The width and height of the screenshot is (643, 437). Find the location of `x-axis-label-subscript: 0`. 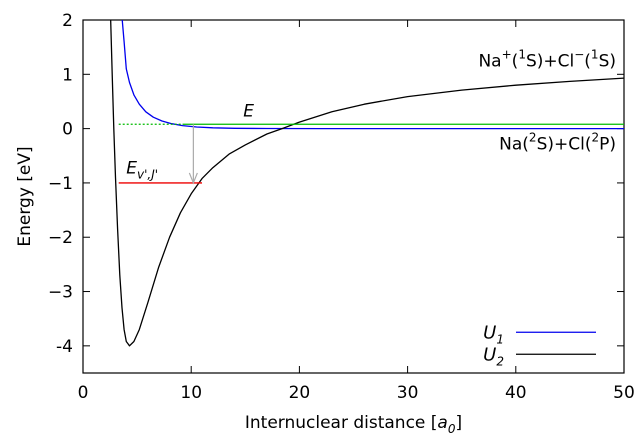

x-axis-label-subscript: 0 is located at coordinates (452, 429).